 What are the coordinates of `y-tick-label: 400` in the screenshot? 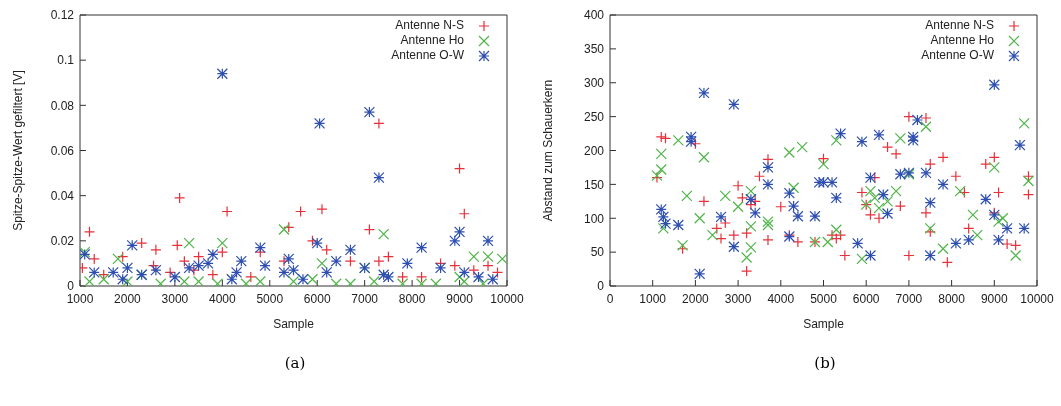 It's located at (594, 15).